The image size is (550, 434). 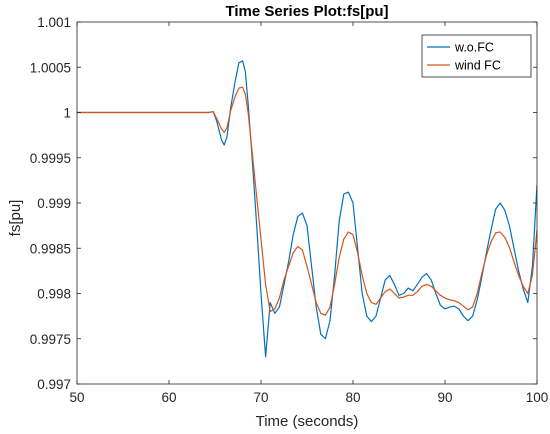 I want to click on y-tick-label: 1.001, so click(x=54, y=22).